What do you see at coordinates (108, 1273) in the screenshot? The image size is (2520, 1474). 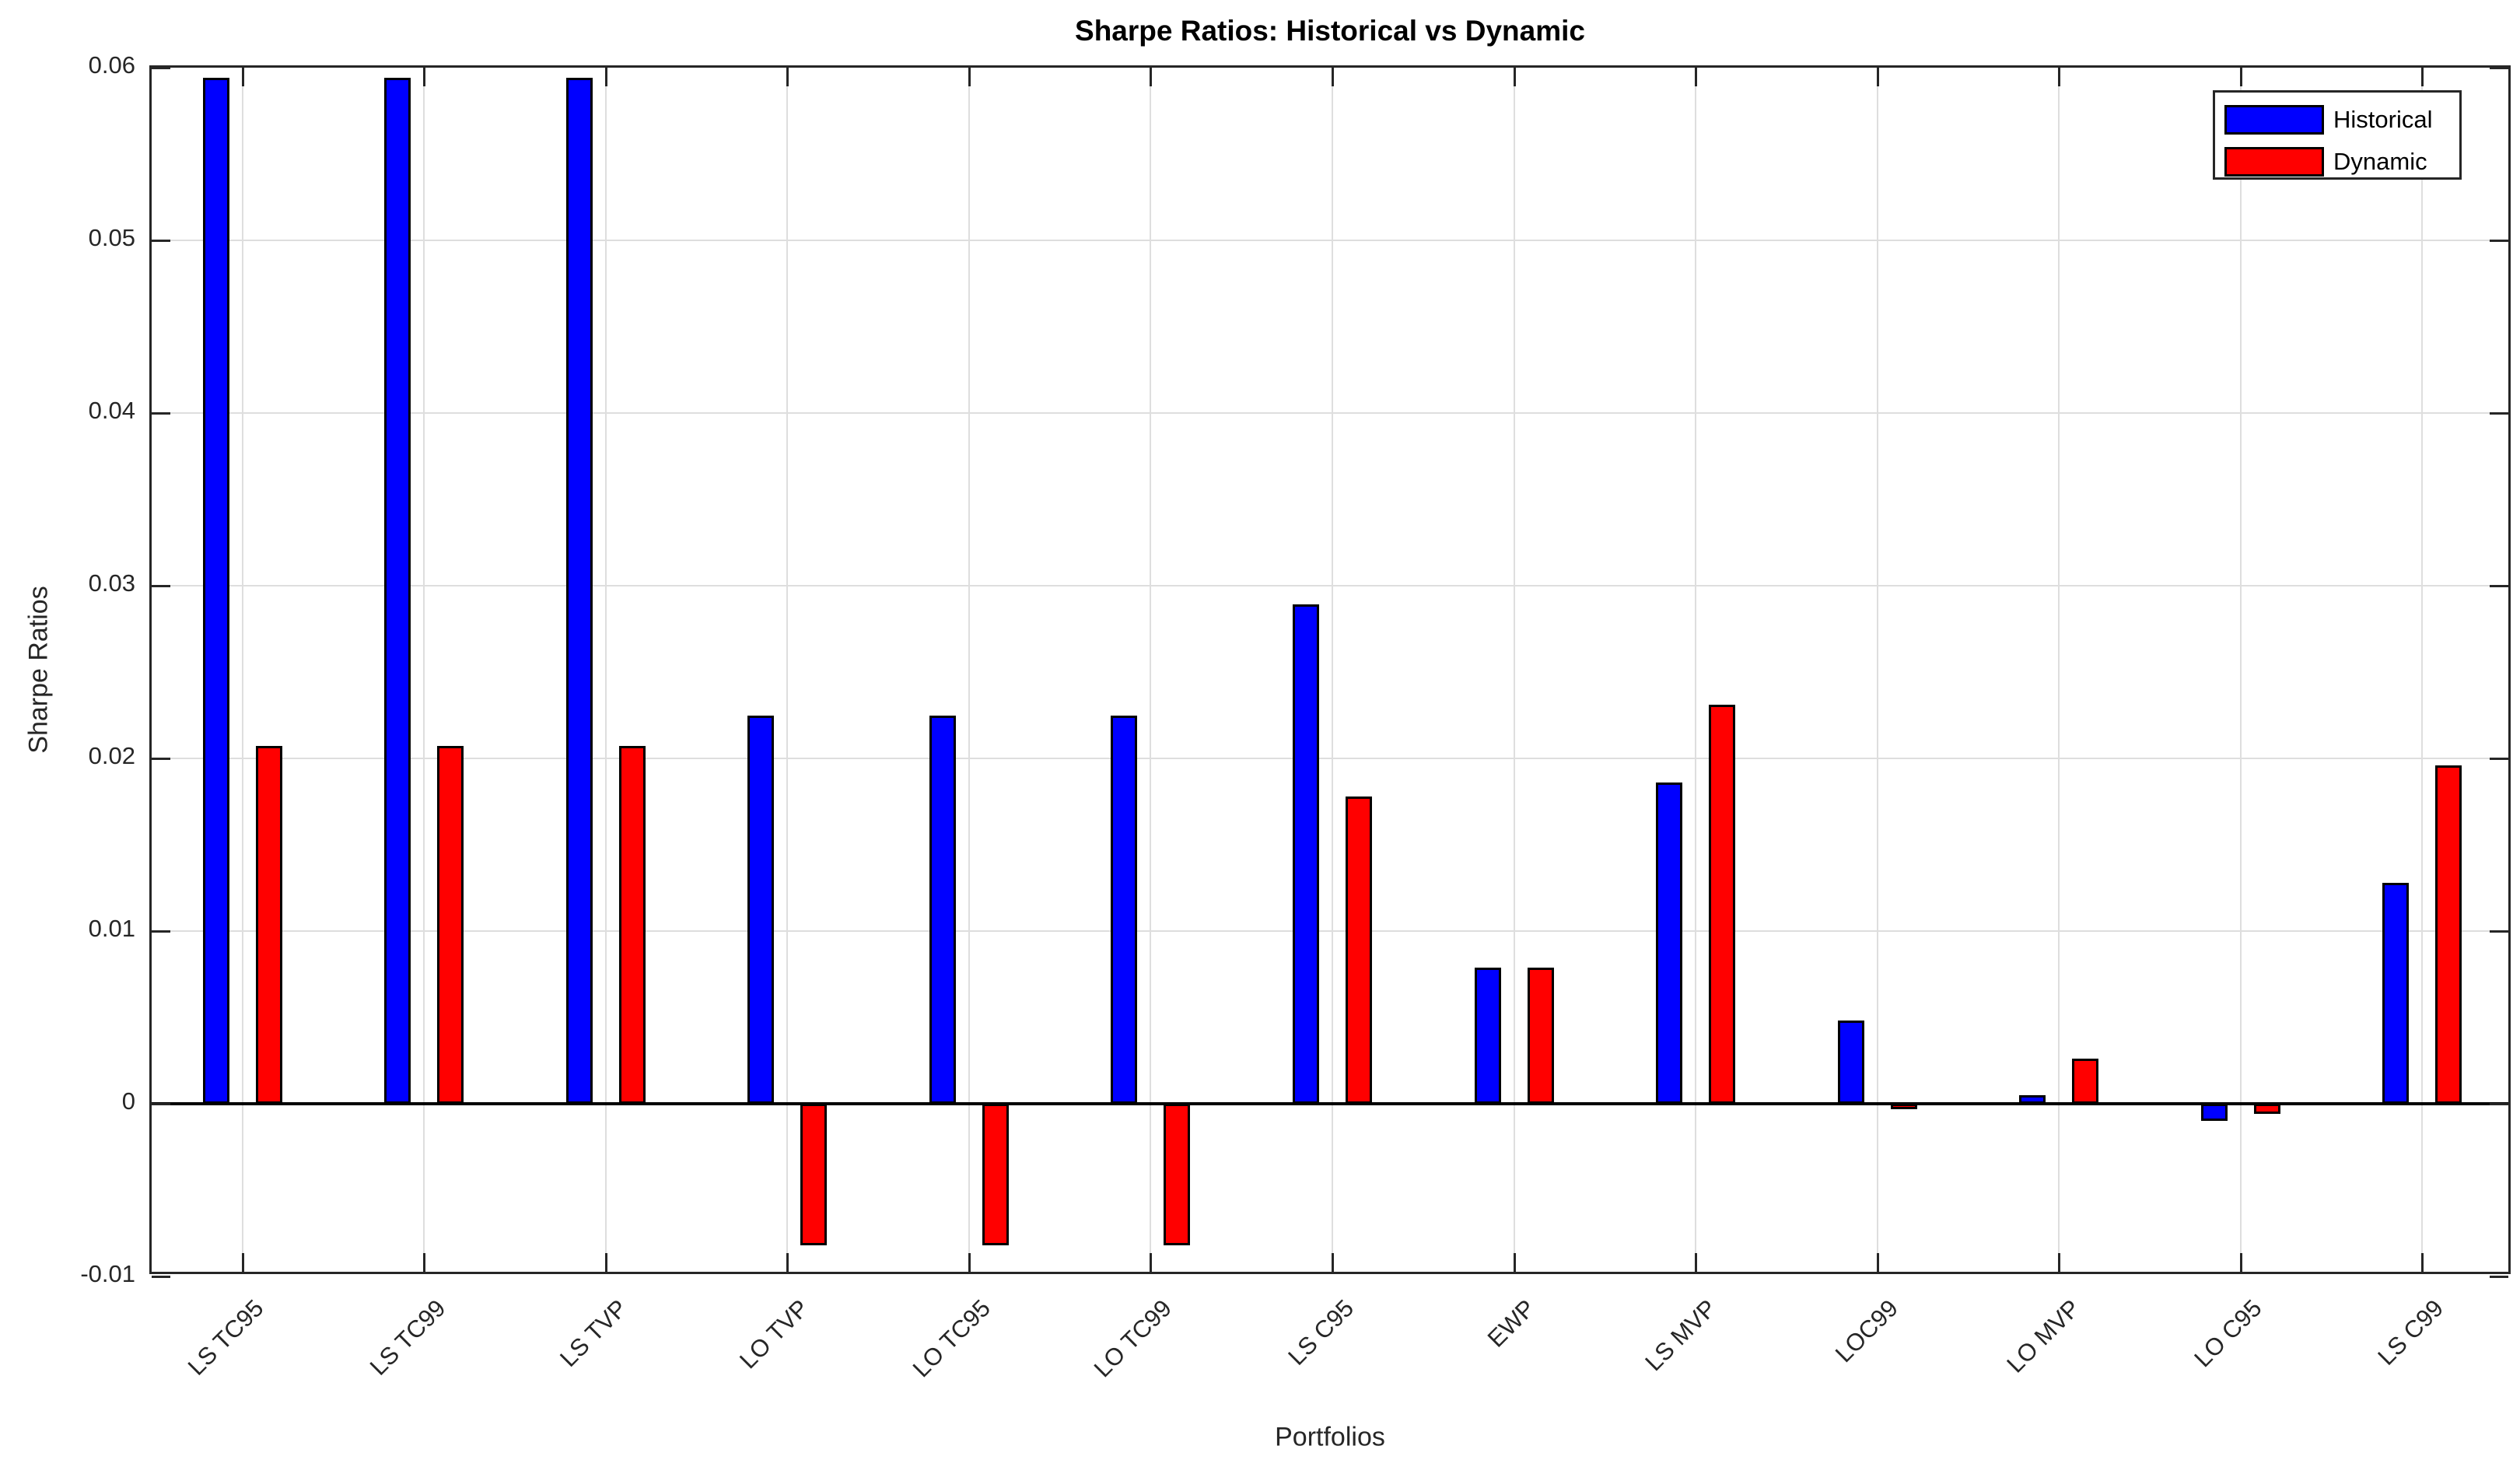 I see `y-tick-label: -0.01` at bounding box center [108, 1273].